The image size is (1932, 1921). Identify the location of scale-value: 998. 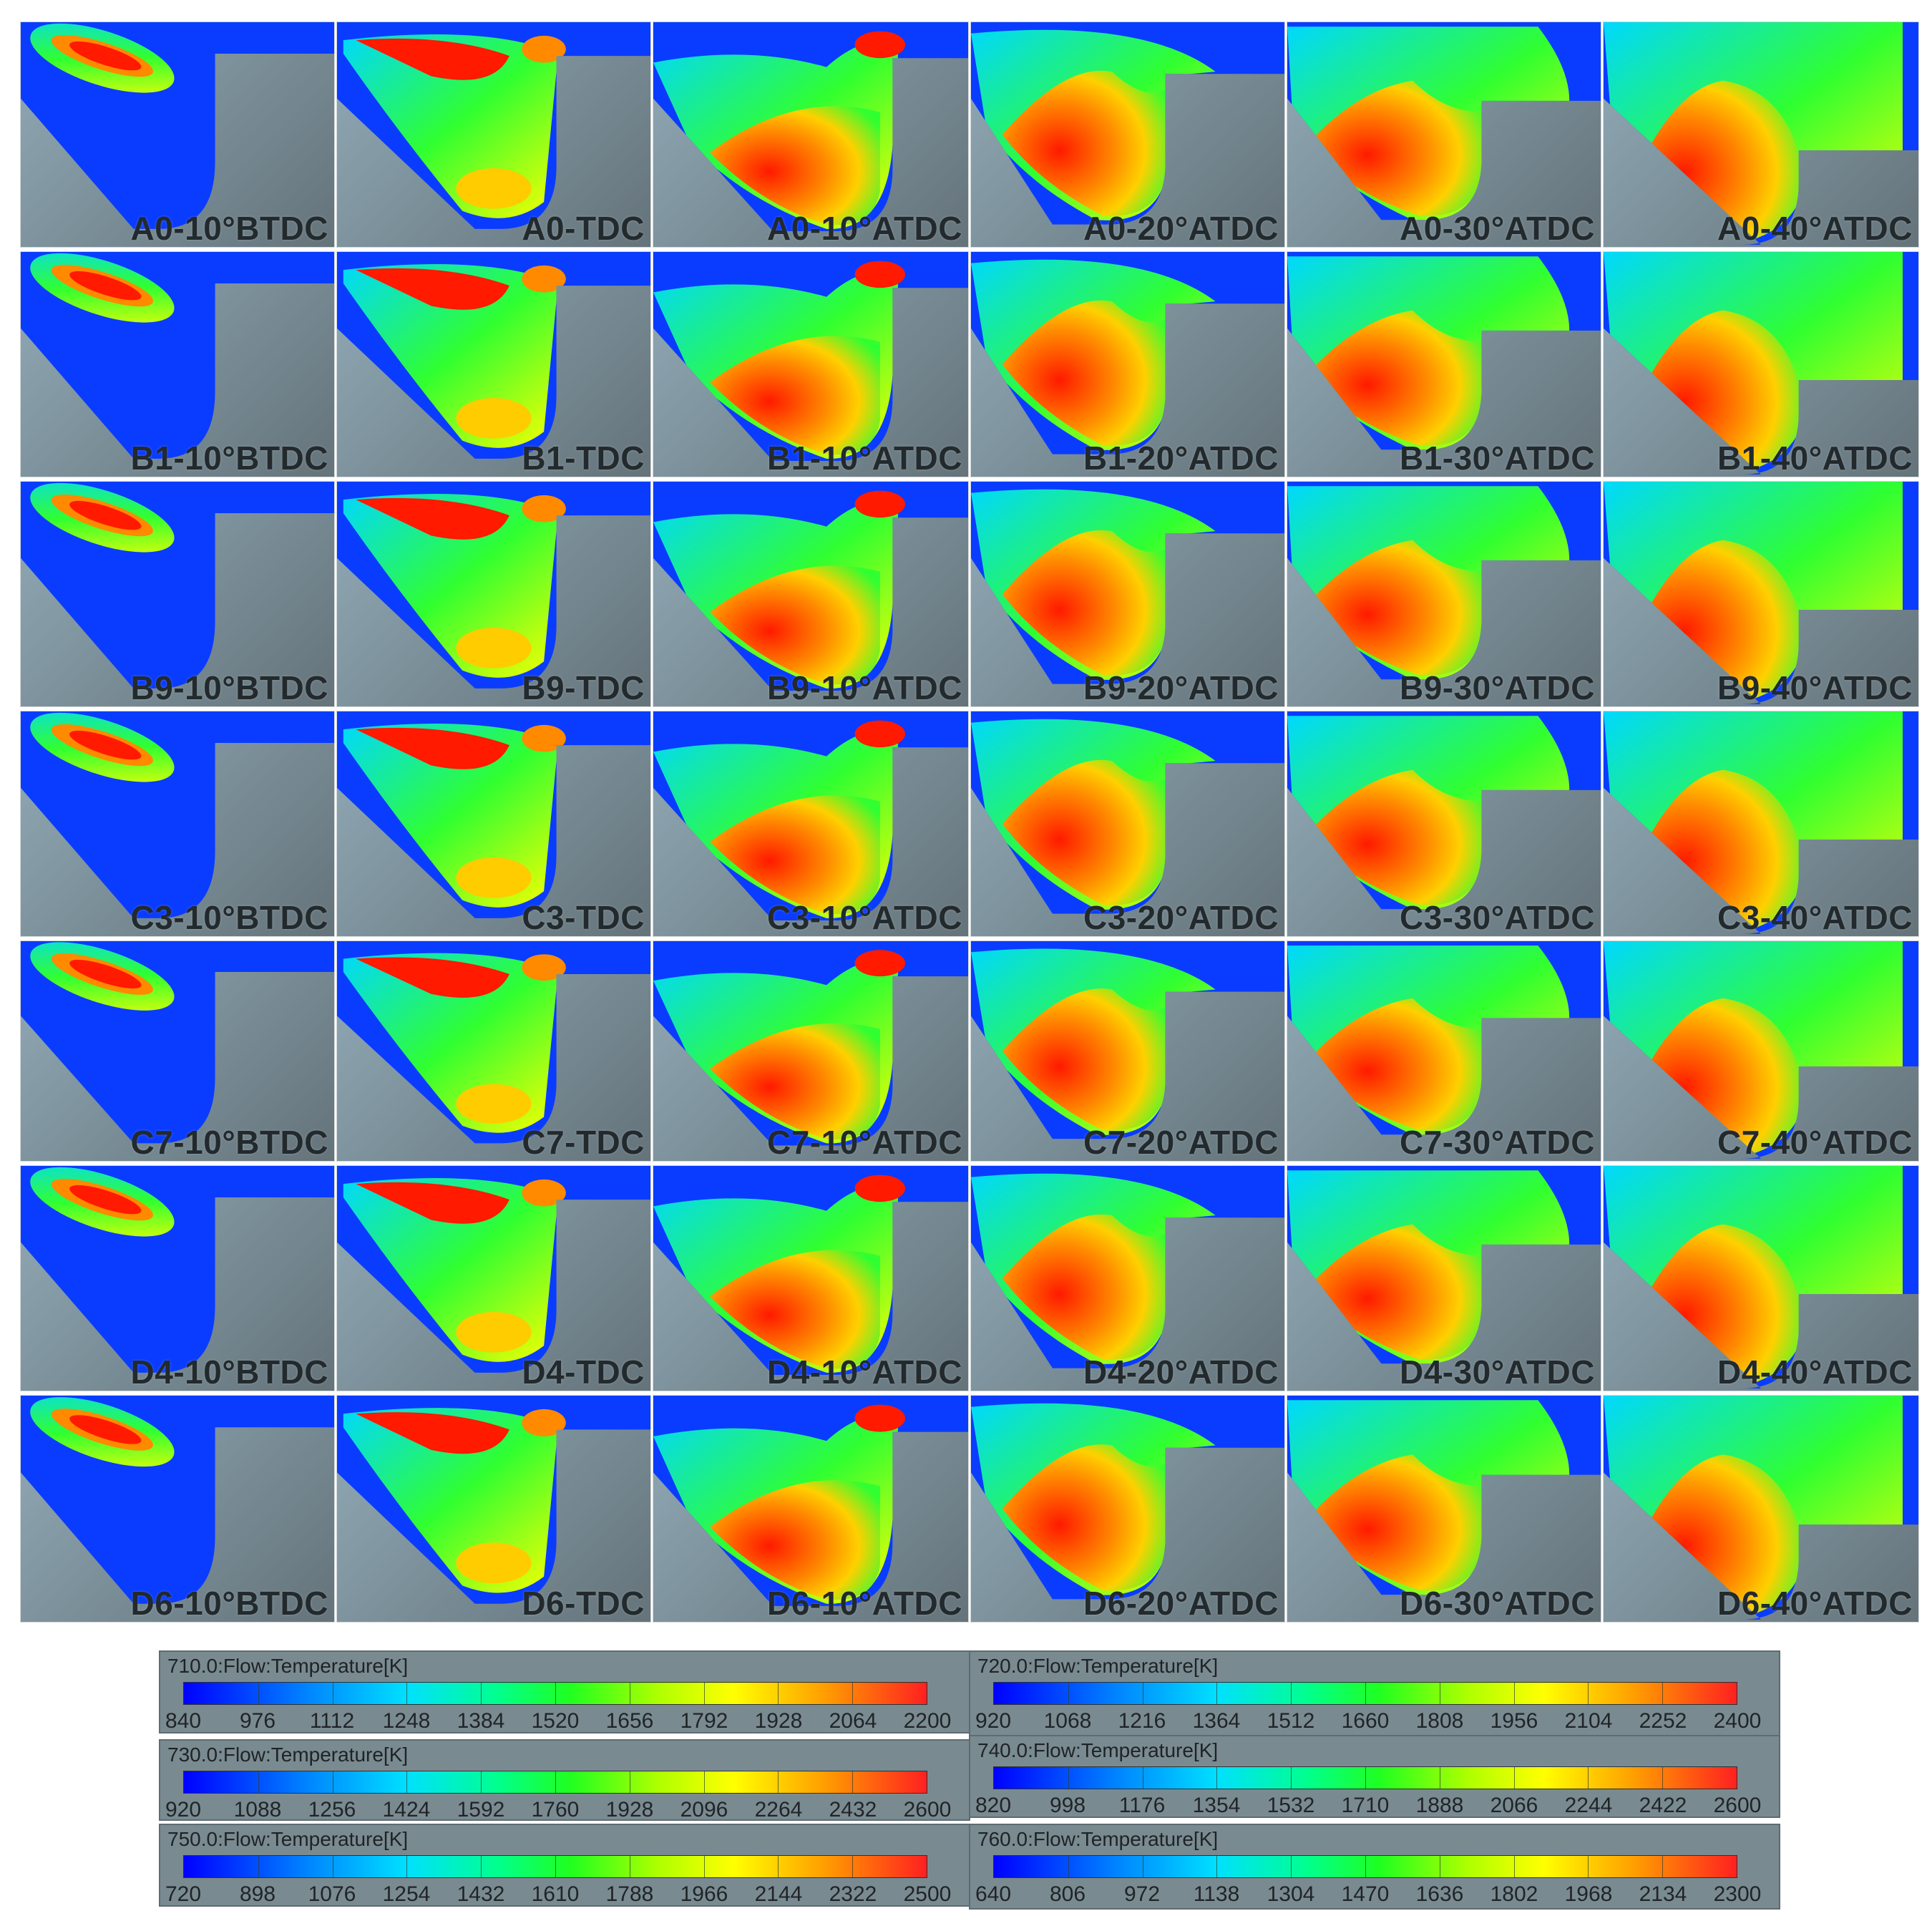
(1067, 1805).